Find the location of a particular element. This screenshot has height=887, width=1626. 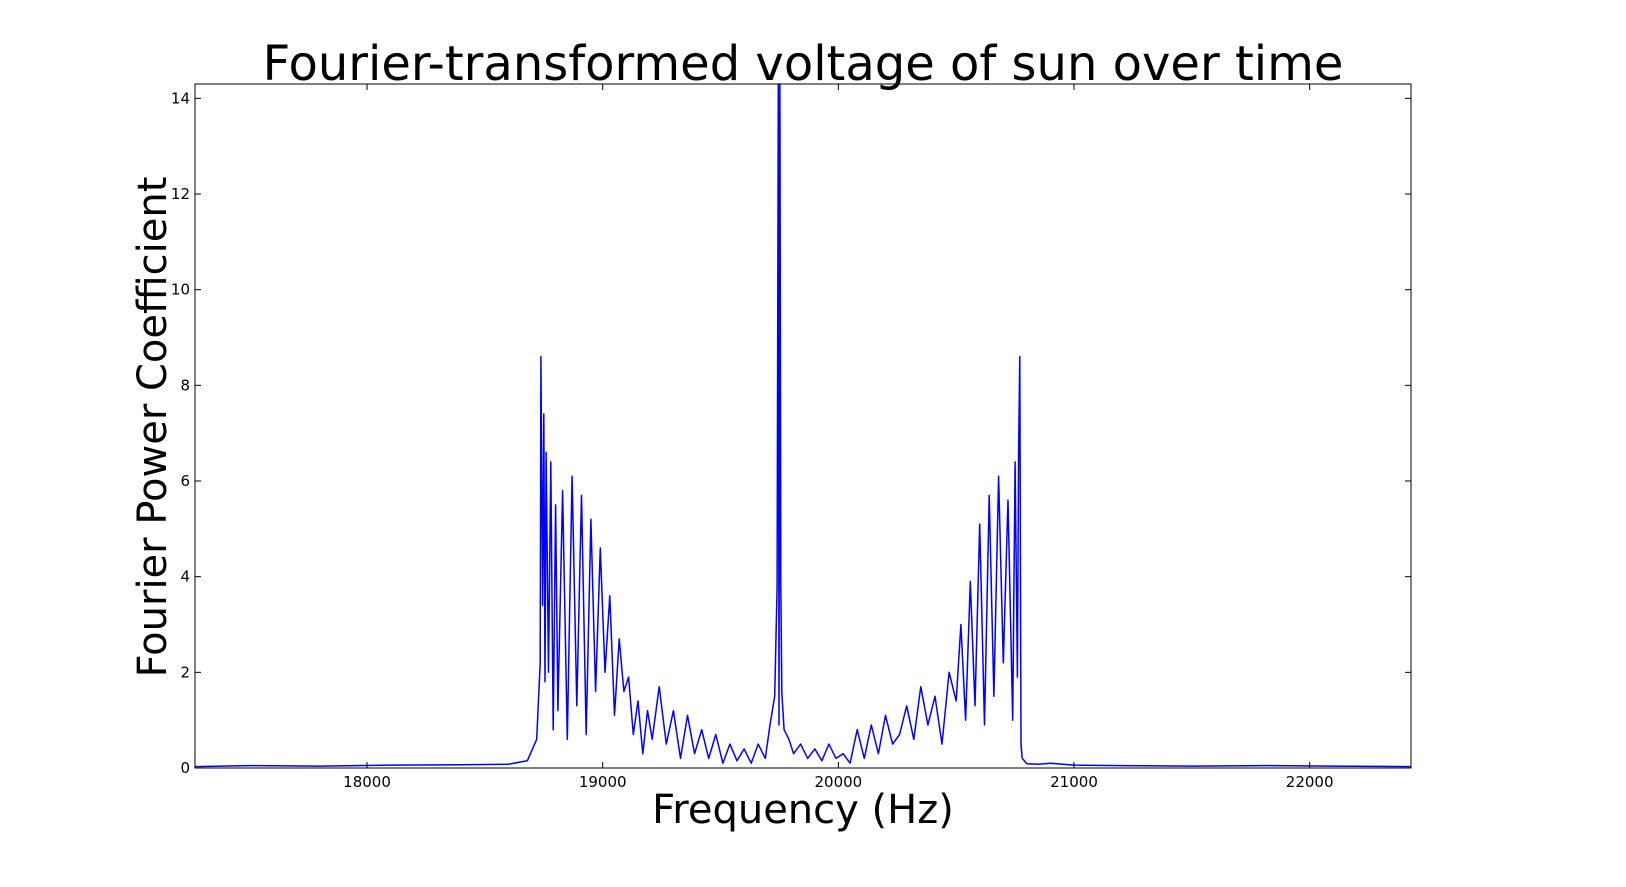

y-tick-label: 10 is located at coordinates (180, 290).